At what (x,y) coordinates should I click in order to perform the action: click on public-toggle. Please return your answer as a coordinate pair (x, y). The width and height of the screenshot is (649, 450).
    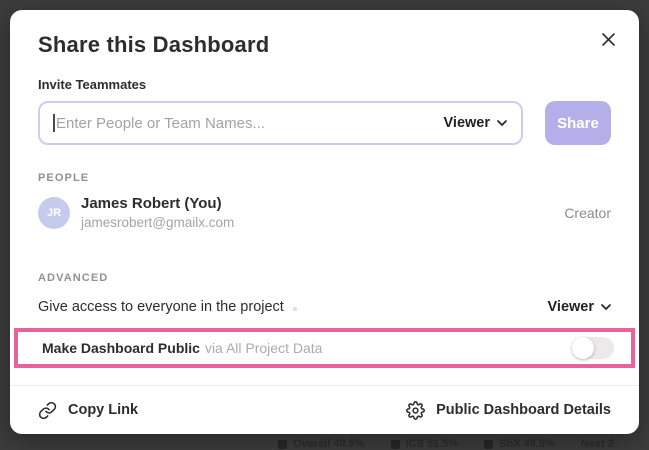
    Looking at the image, I should click on (593, 348).